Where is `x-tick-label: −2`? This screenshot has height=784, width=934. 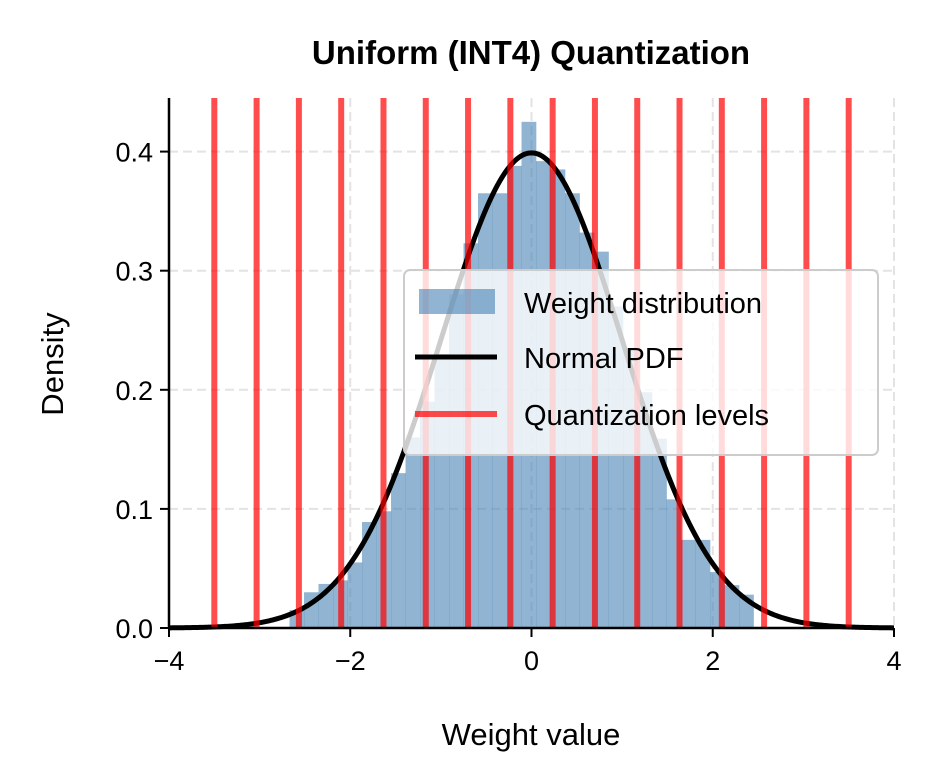 x-tick-label: −2 is located at coordinates (350, 661).